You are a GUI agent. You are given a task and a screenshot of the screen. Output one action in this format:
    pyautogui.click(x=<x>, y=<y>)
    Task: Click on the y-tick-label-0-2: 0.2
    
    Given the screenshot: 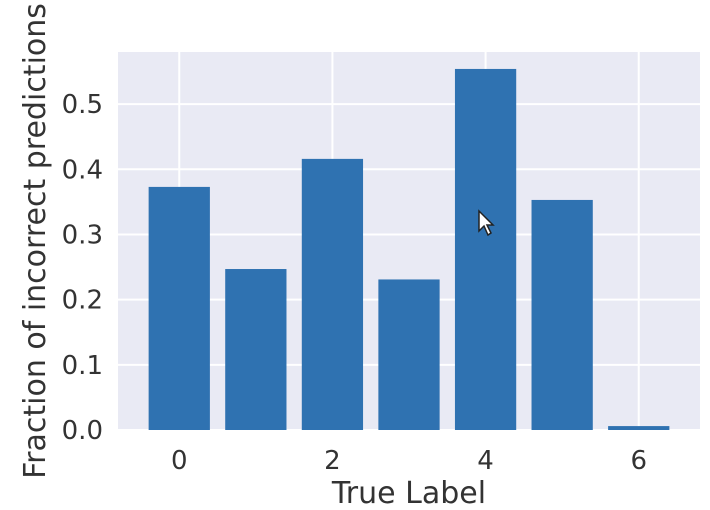 What is the action you would take?
    pyautogui.click(x=82, y=301)
    